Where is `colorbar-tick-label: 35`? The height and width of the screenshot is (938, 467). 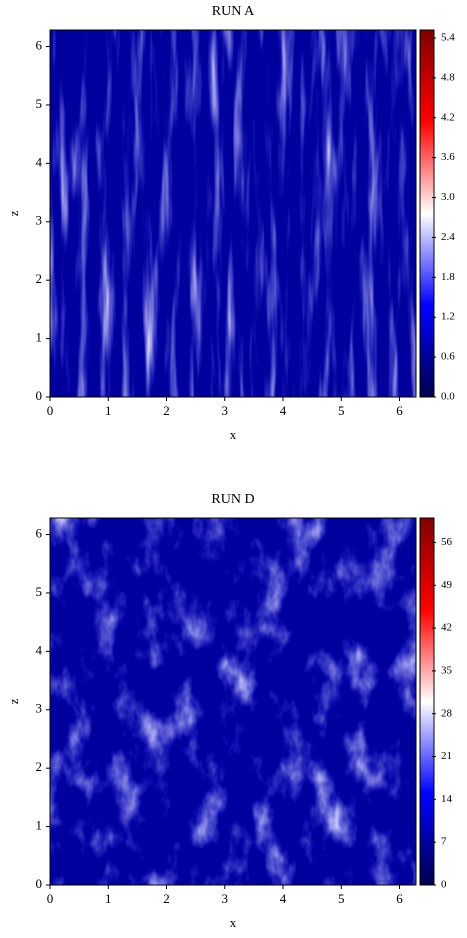 colorbar-tick-label: 35 is located at coordinates (447, 670).